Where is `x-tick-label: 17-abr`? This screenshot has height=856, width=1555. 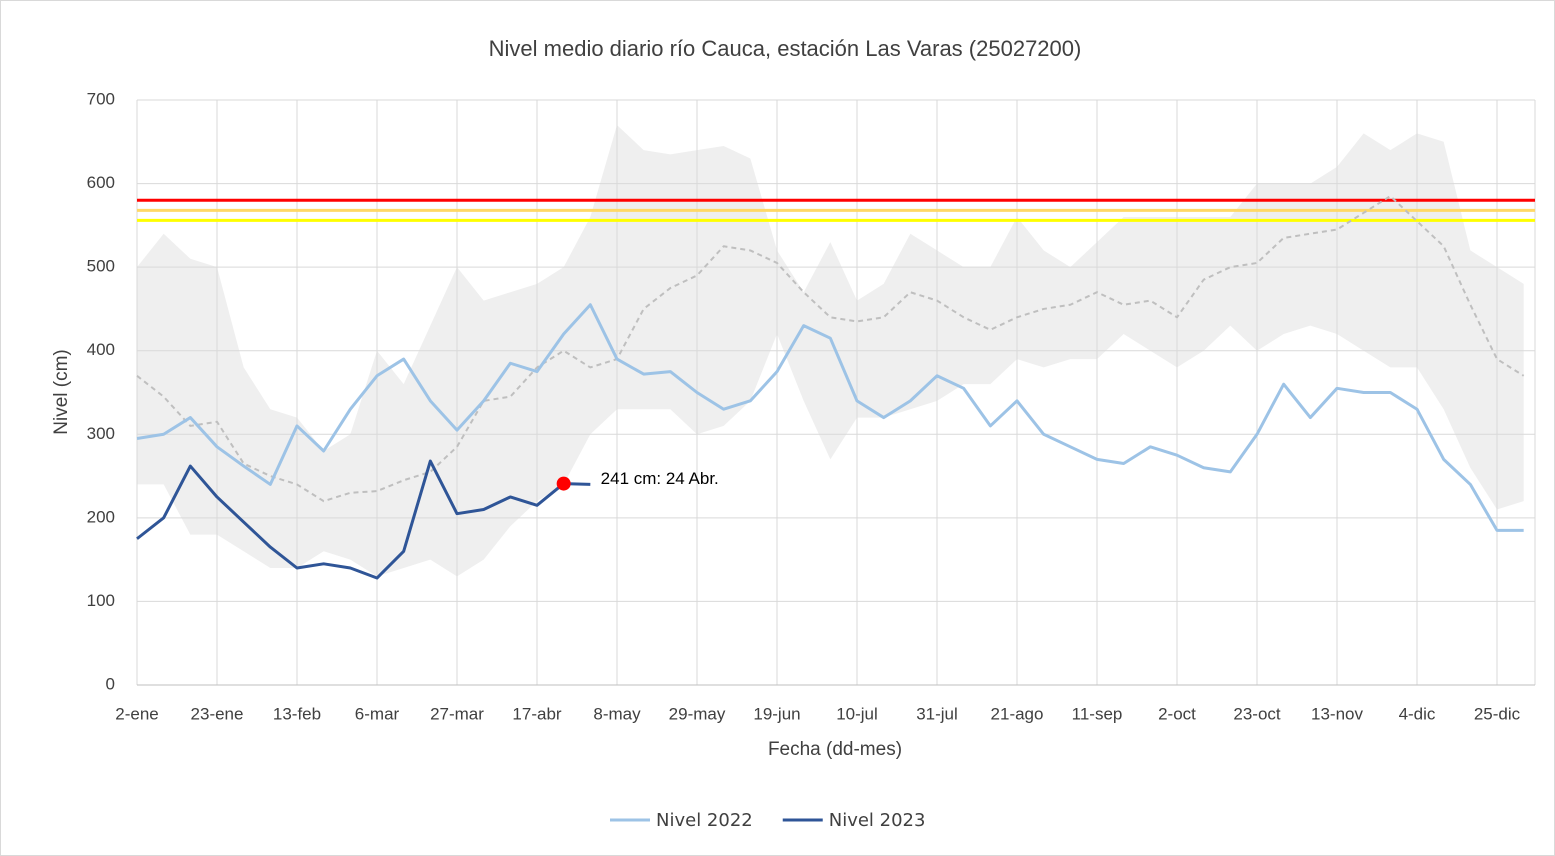 x-tick-label: 17-abr is located at coordinates (536, 713).